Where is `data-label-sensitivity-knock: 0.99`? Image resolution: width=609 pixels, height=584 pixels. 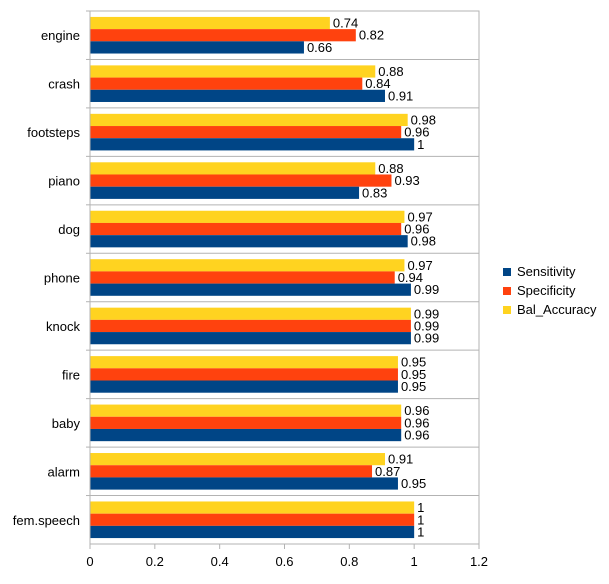 data-label-sensitivity-knock: 0.99 is located at coordinates (426, 338).